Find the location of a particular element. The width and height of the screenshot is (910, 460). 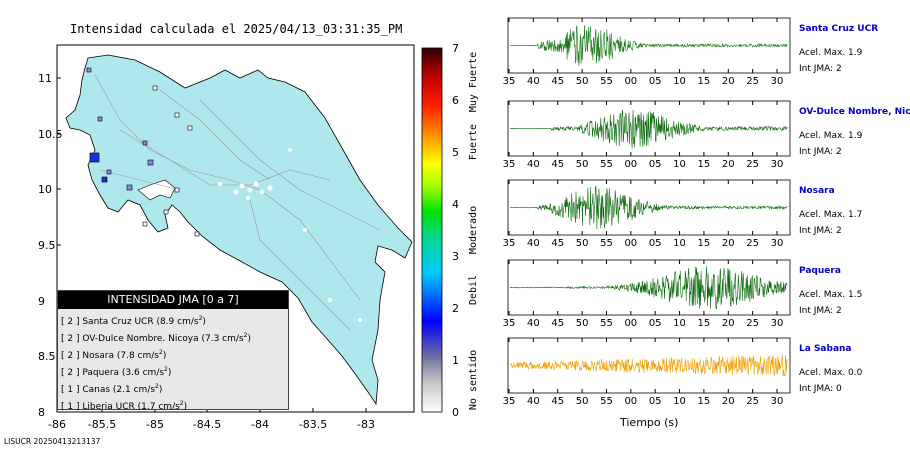

colorbar-tick-label: 6 is located at coordinates (455, 100).